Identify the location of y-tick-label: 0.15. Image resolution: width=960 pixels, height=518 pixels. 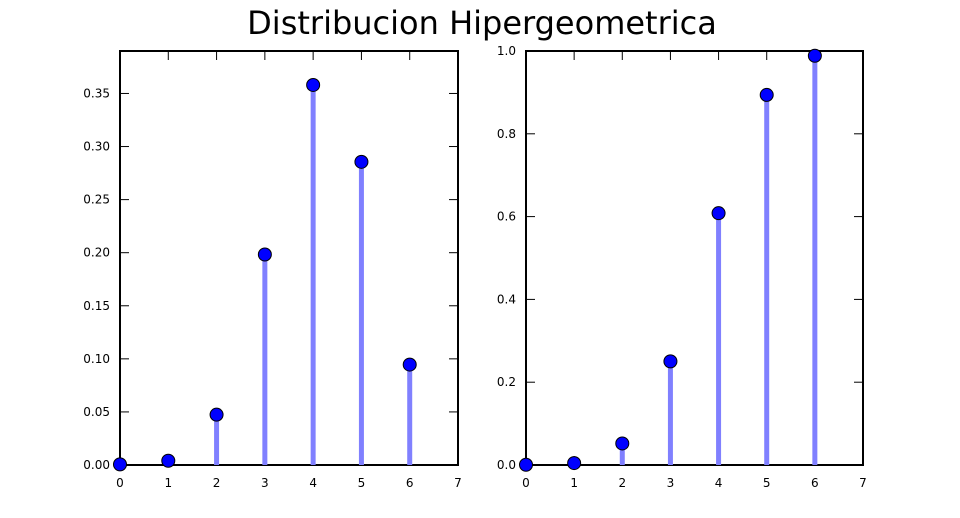
(96, 306).